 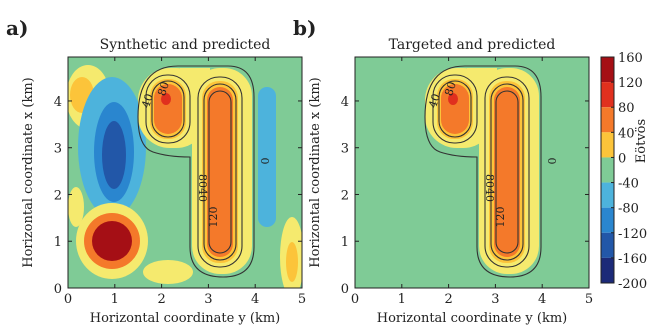 I want to click on colorbar-tick-label: -120, so click(x=632, y=234).